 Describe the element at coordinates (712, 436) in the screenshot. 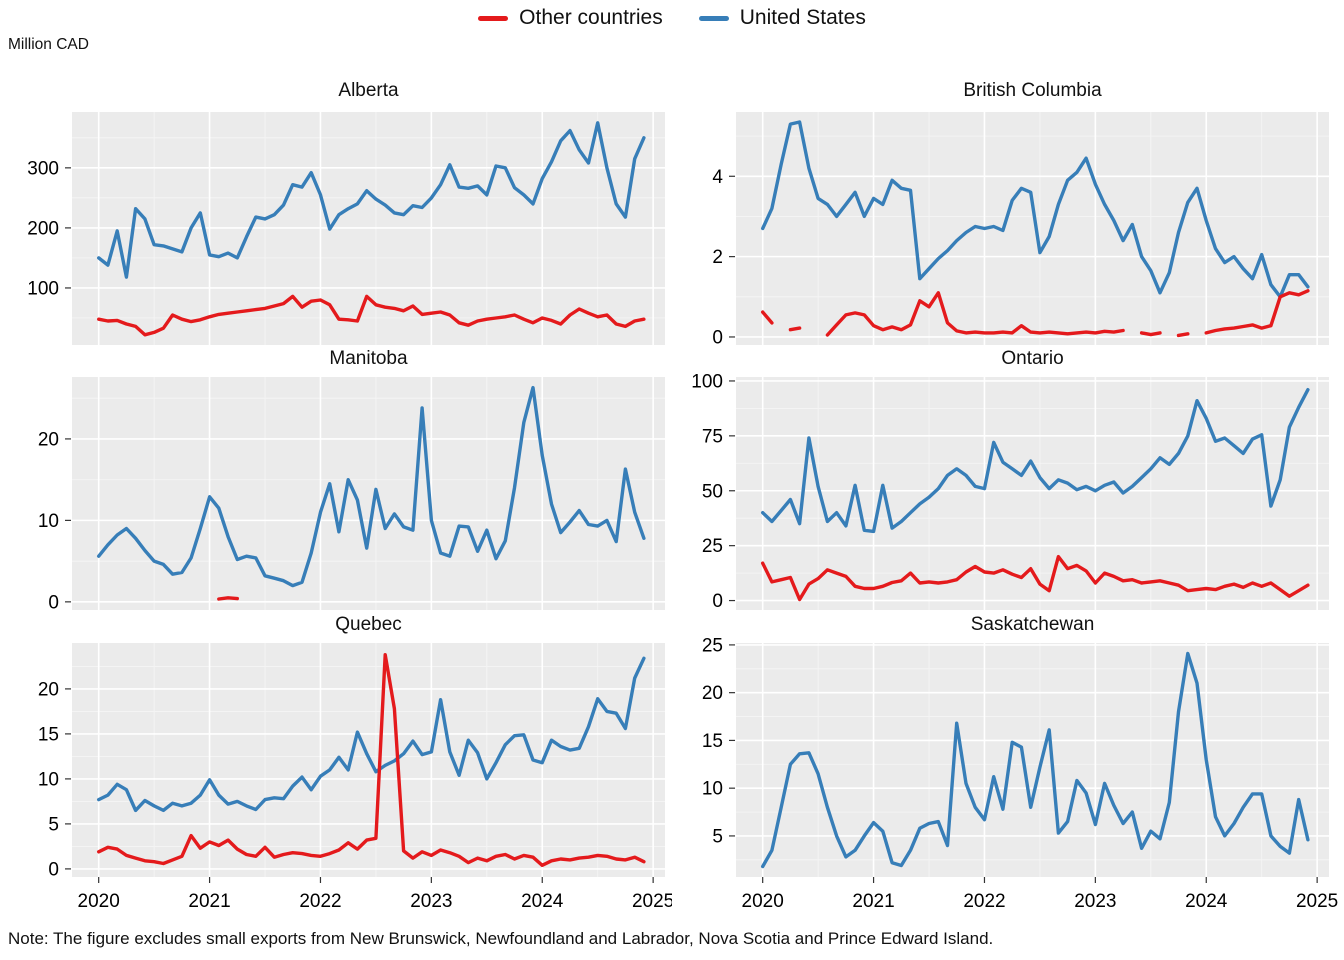

I see `y-axis-tick-label: 75` at that location.